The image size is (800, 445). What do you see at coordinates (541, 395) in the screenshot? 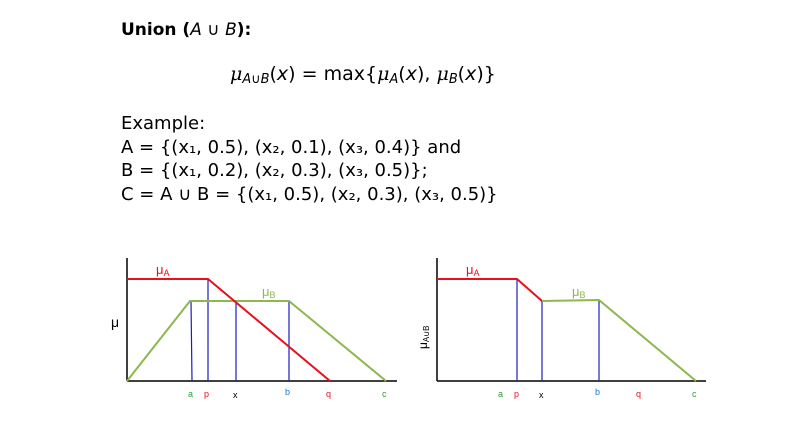
I see `right-tick-x: x` at bounding box center [541, 395].